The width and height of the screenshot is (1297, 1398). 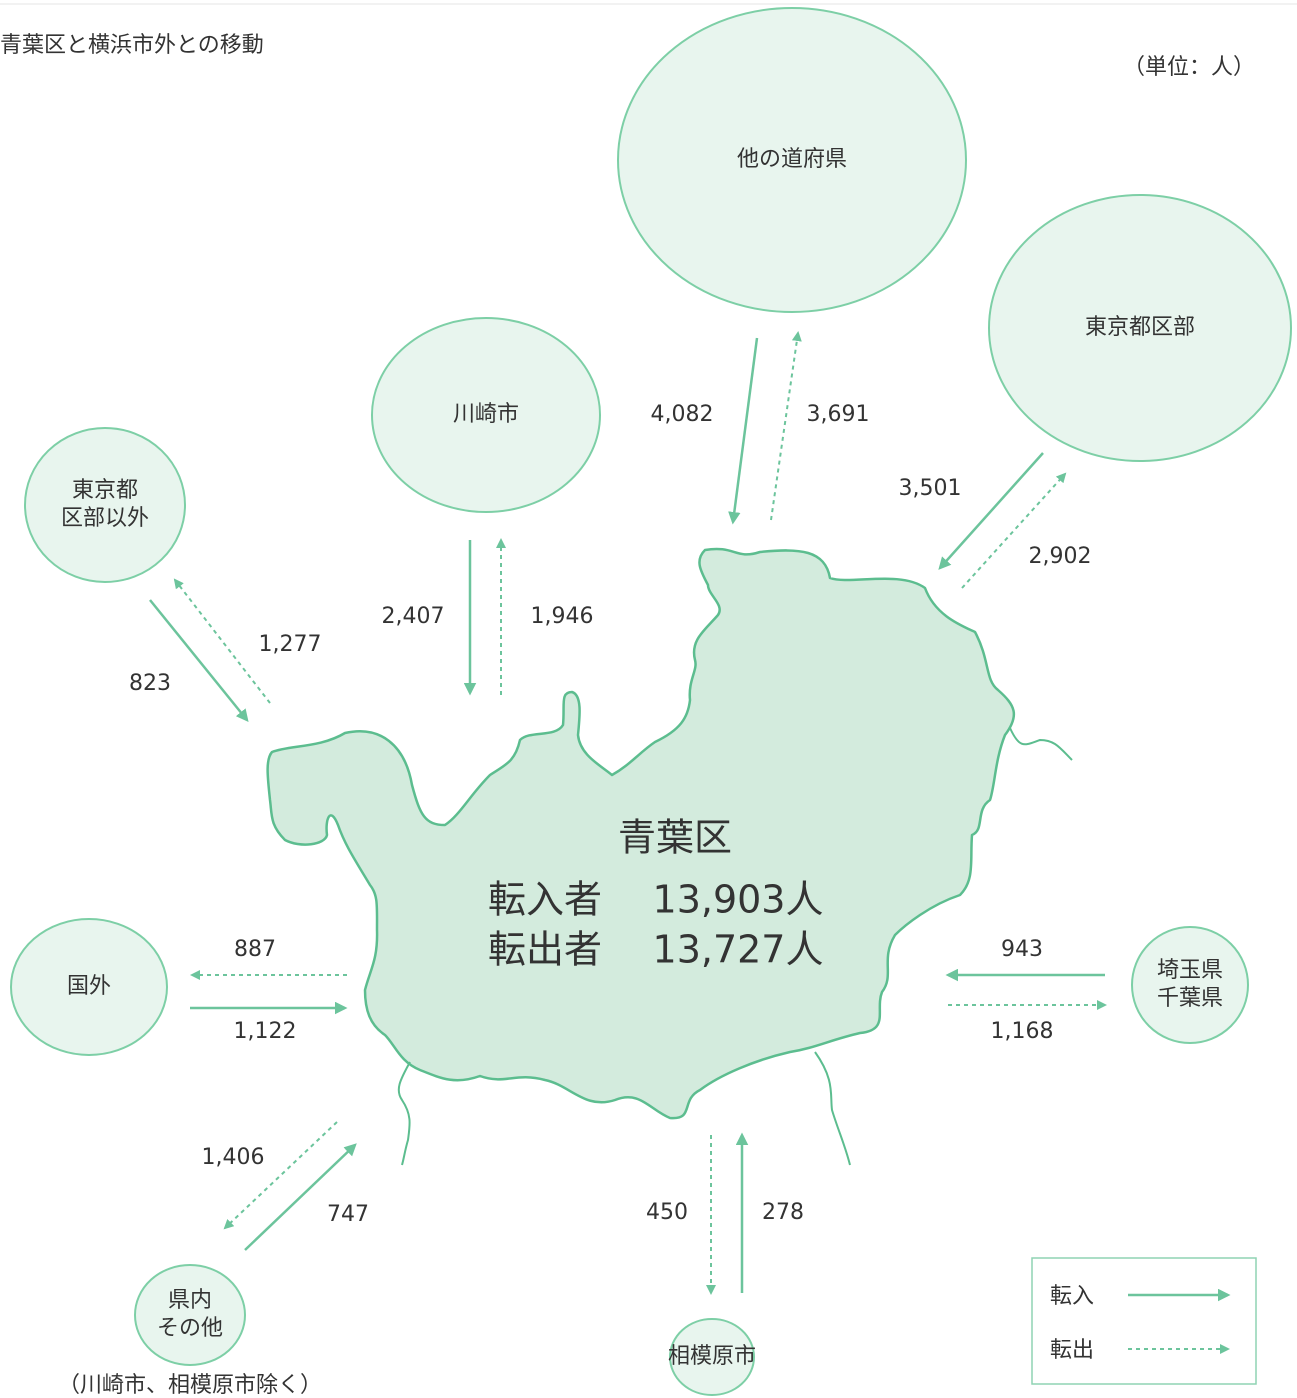 What do you see at coordinates (150, 683) in the screenshot?
I see `in-value: 823` at bounding box center [150, 683].